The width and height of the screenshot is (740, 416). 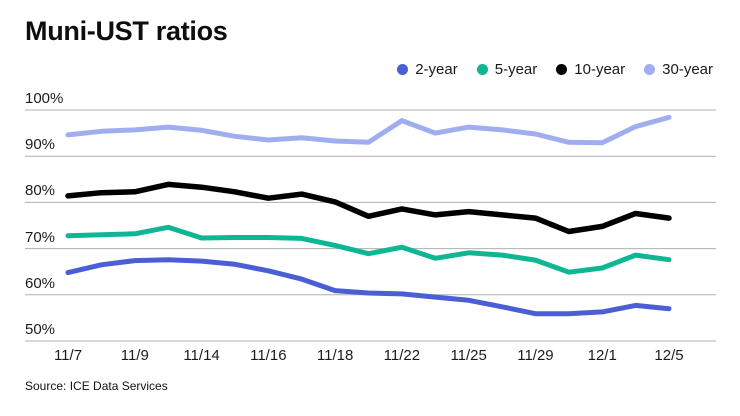 What do you see at coordinates (40, 283) in the screenshot?
I see `y-tick-label-60: 60%` at bounding box center [40, 283].